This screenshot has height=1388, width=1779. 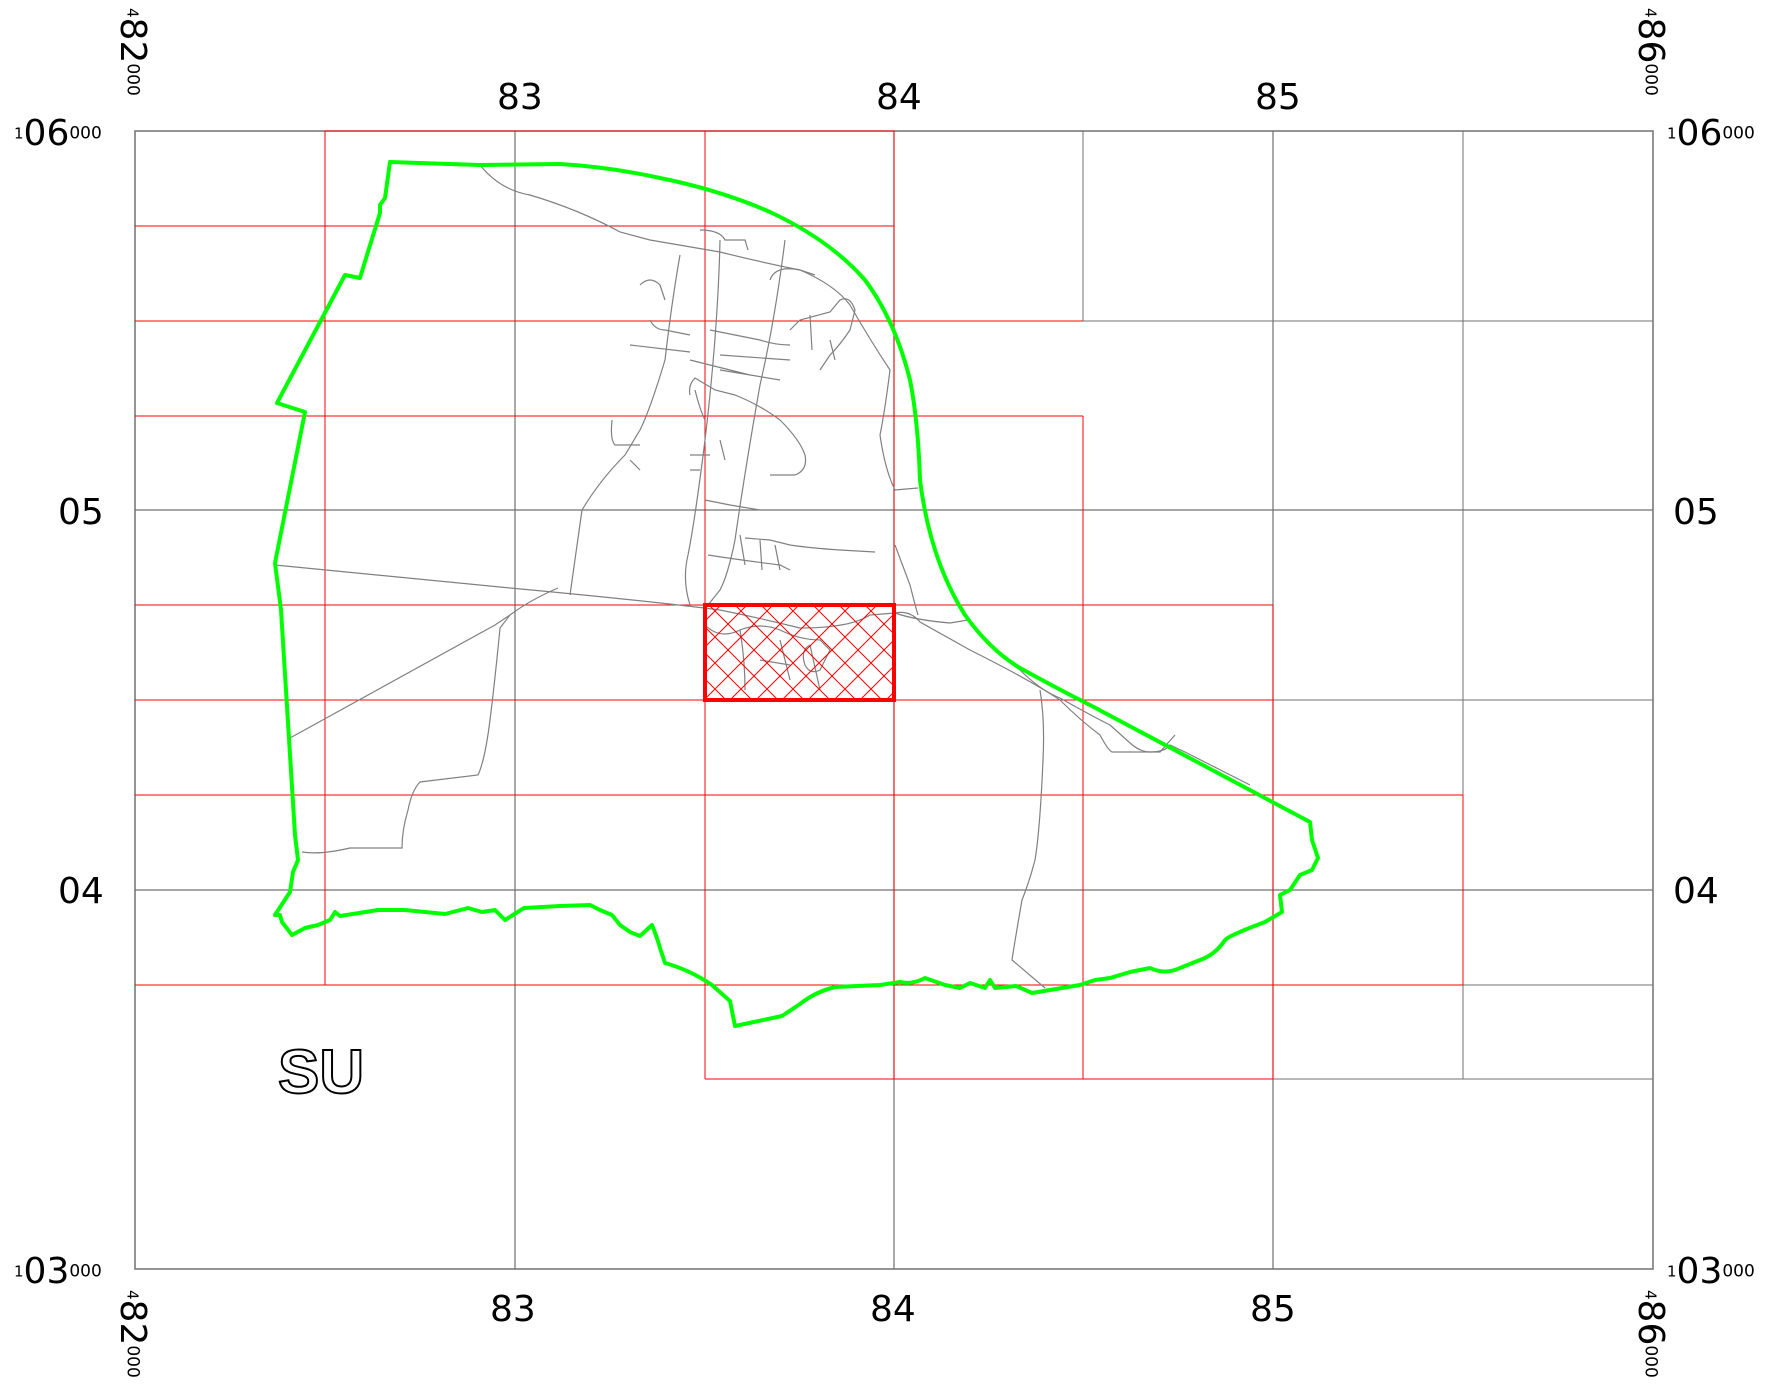 I want to click on northing-top-left: 106000, so click(x=58, y=133).